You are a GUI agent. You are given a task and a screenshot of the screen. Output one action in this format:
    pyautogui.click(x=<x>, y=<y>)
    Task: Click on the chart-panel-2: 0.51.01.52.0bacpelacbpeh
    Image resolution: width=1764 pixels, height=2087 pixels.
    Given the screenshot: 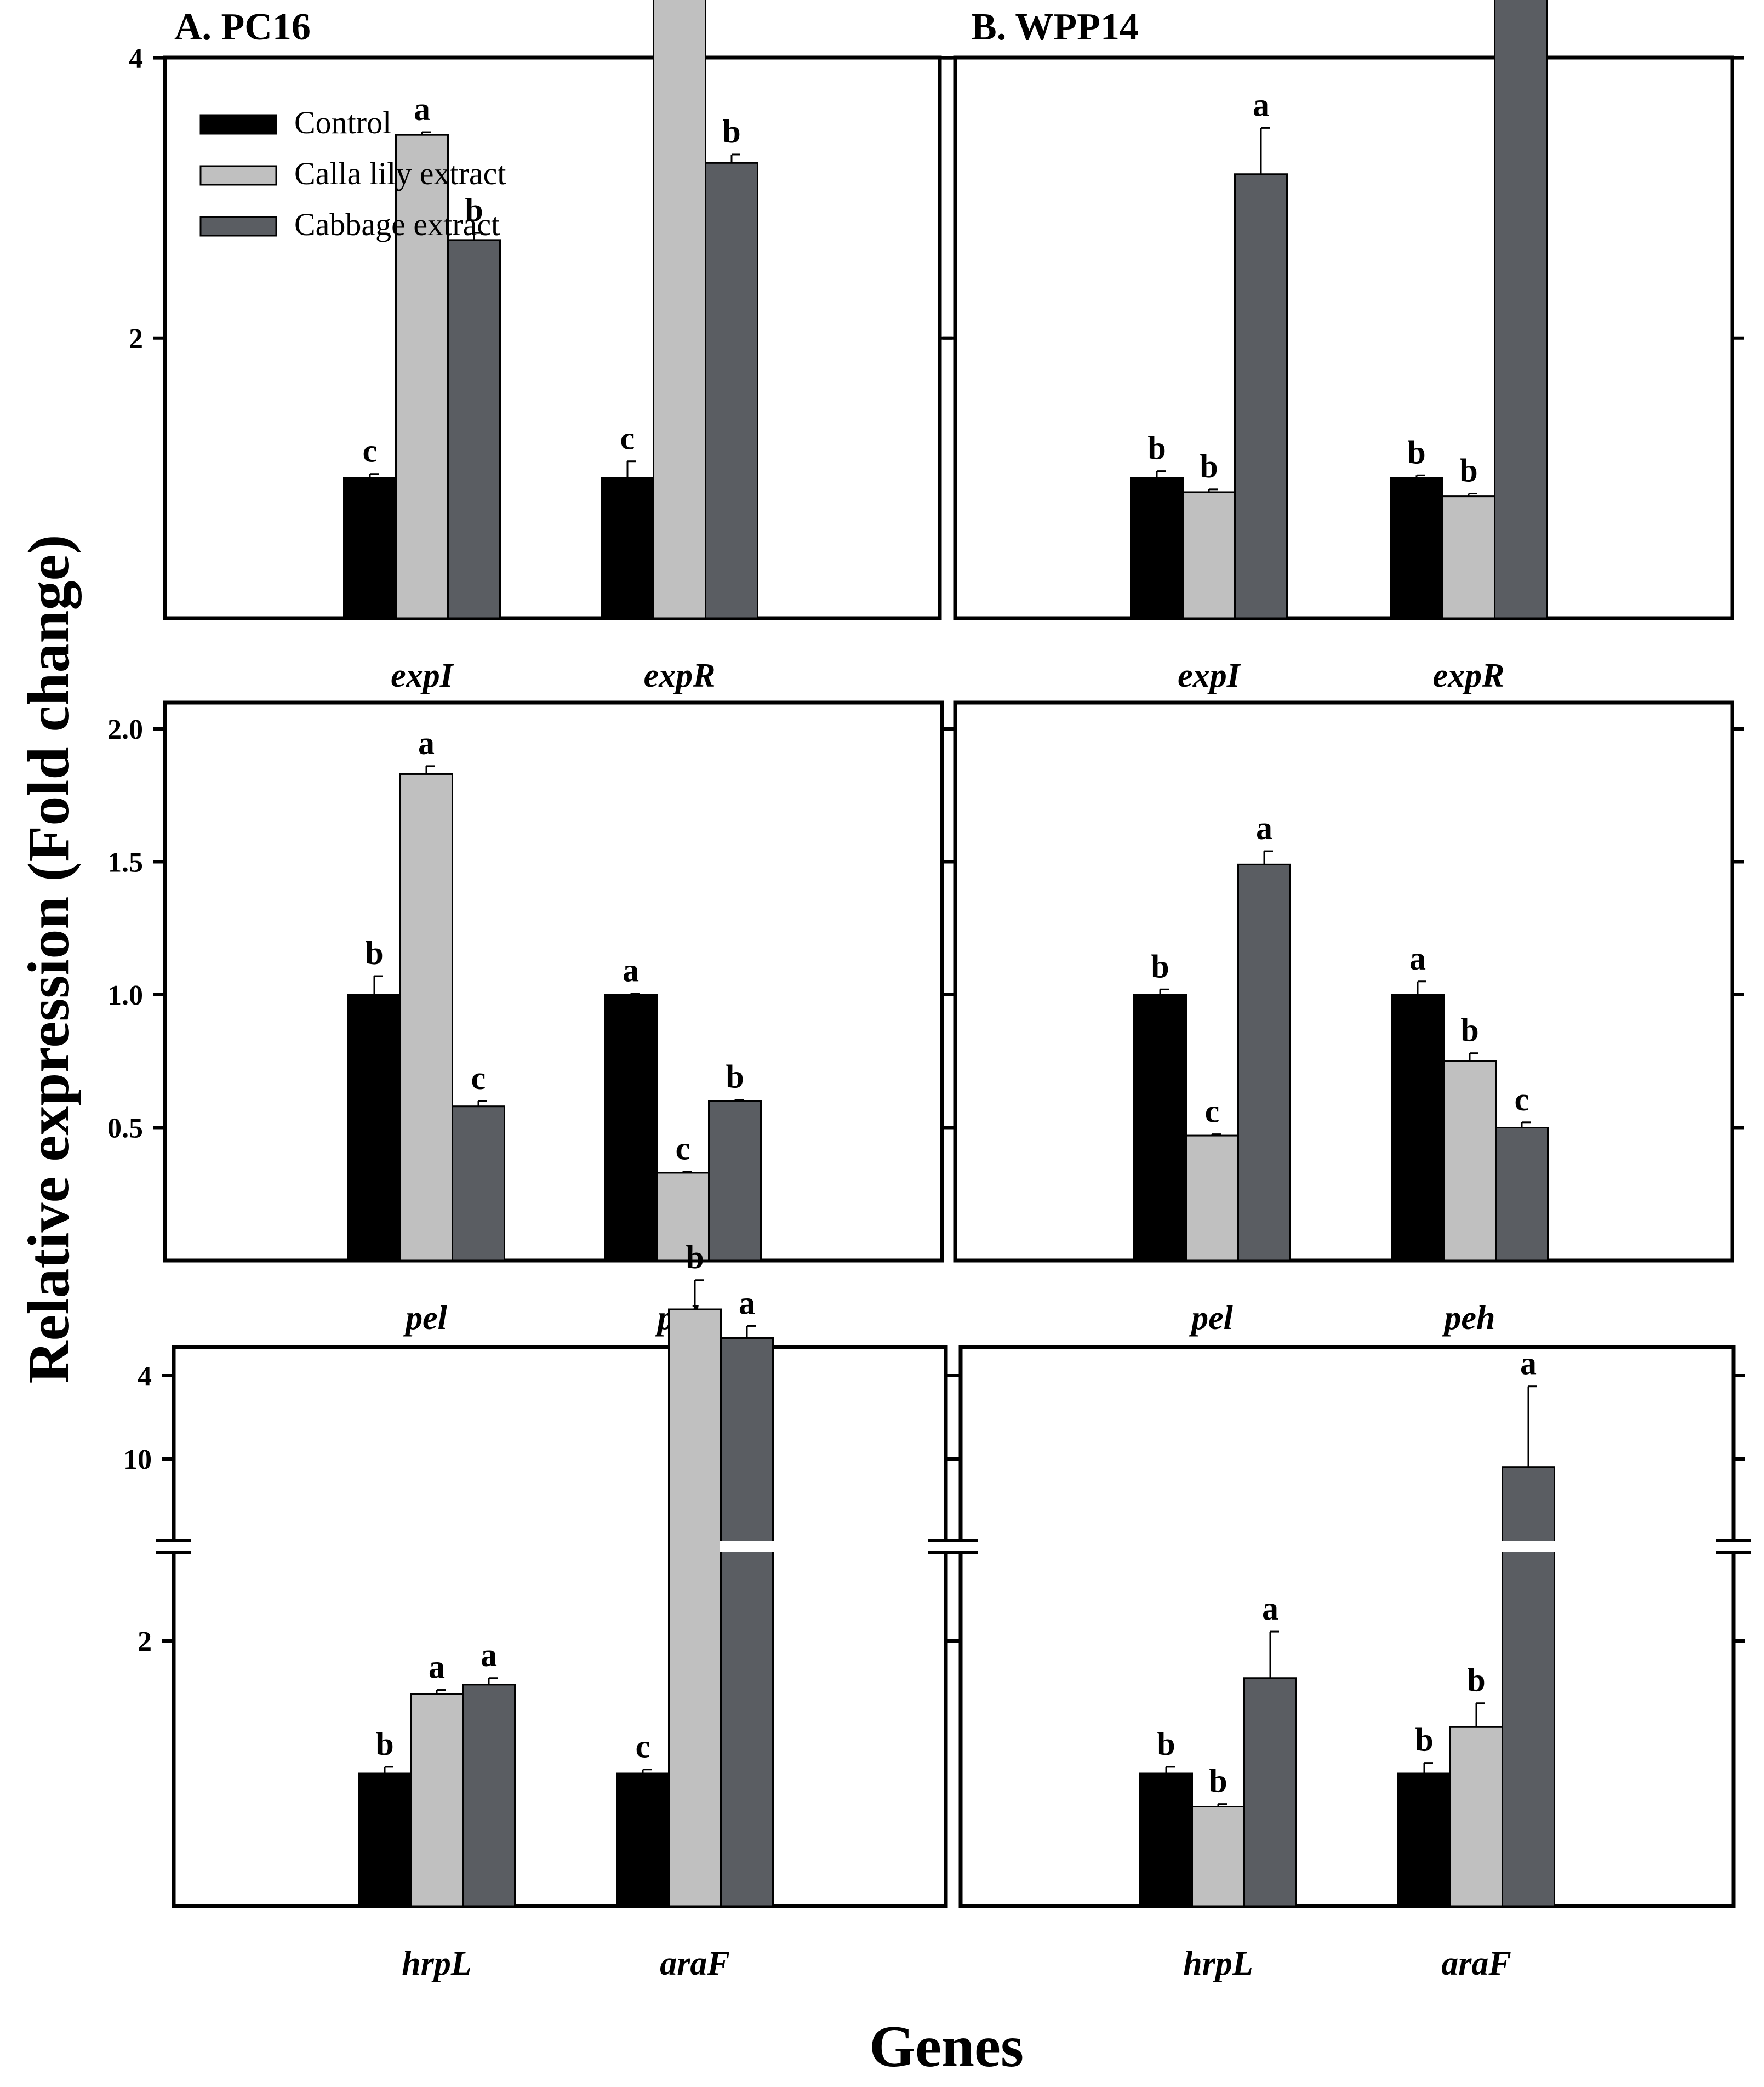 What is the action you would take?
    pyautogui.click(x=531, y=1019)
    